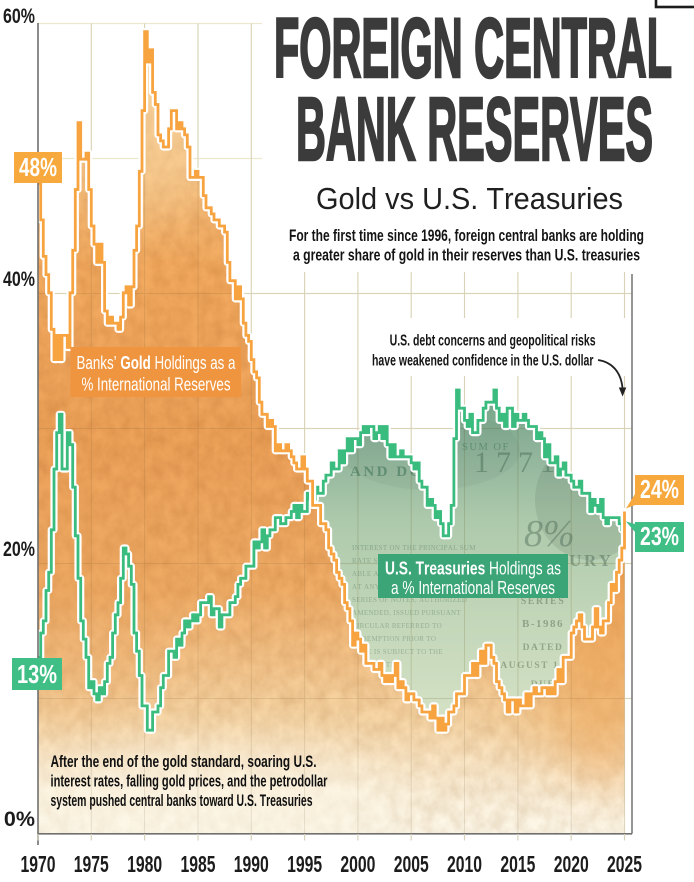 The height and width of the screenshot is (882, 694). I want to click on svg-text: 0%, so click(19, 819).